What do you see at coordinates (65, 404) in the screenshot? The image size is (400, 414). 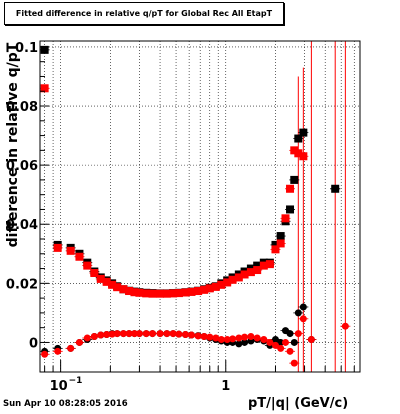 I see `timestamp: Sun Apr 10 08:28:05 2016` at bounding box center [65, 404].